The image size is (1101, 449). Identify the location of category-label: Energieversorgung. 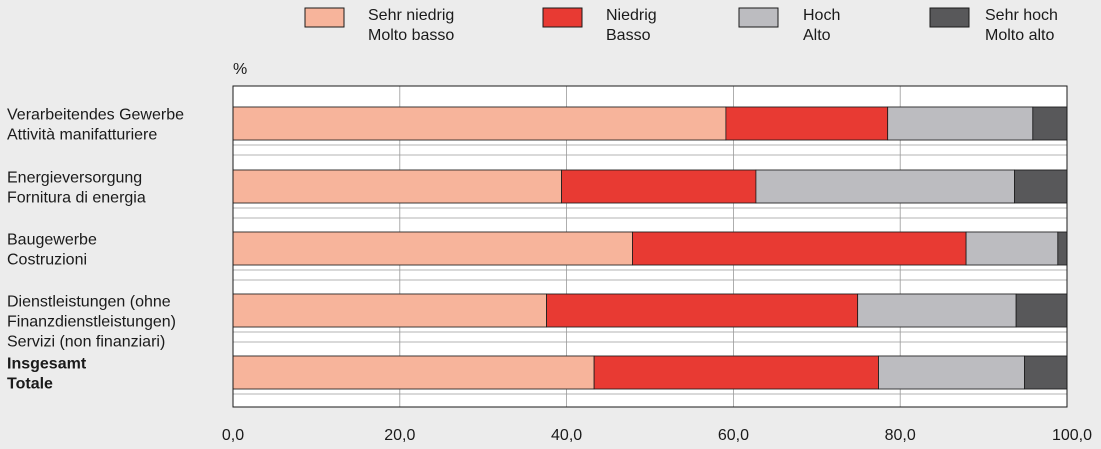
(74, 178).